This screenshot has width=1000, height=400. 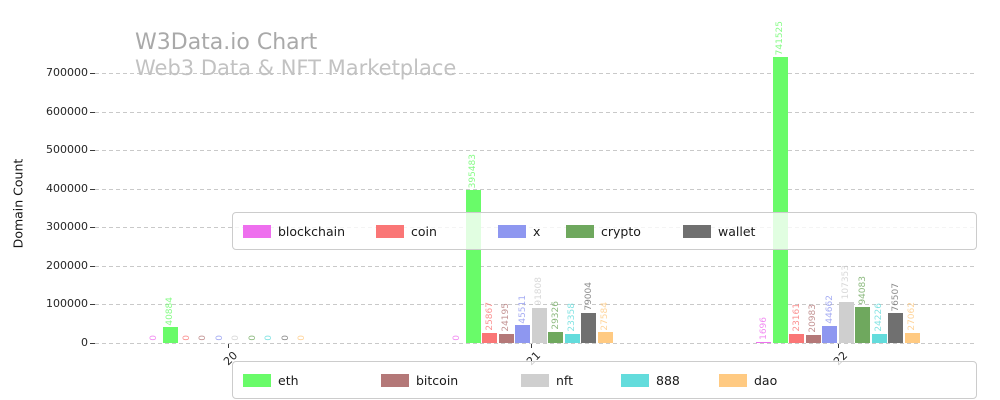 I want to click on bar-value-wallet-22: 76507, so click(x=895, y=297).